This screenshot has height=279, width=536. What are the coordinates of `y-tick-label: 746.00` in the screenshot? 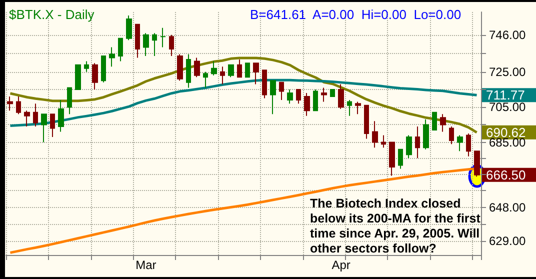 It's located at (507, 35).